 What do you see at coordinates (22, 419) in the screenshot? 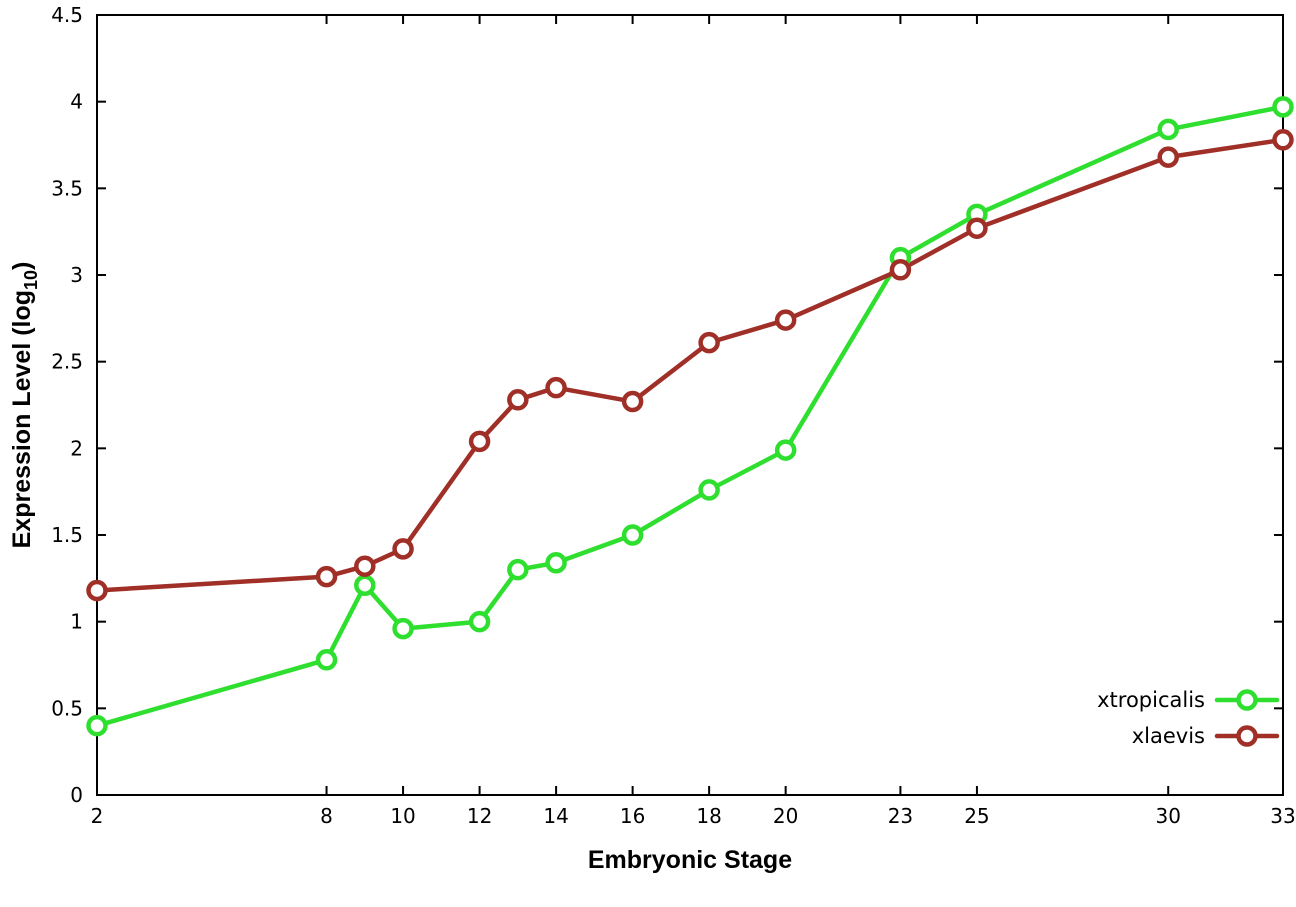
I see `y-axis-label-main: Expression Level (log` at bounding box center [22, 419].